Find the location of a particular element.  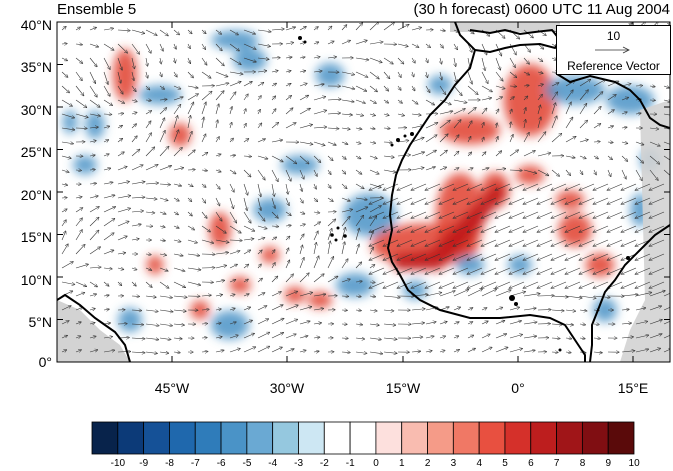

x-tick-label: 0° is located at coordinates (518, 388).